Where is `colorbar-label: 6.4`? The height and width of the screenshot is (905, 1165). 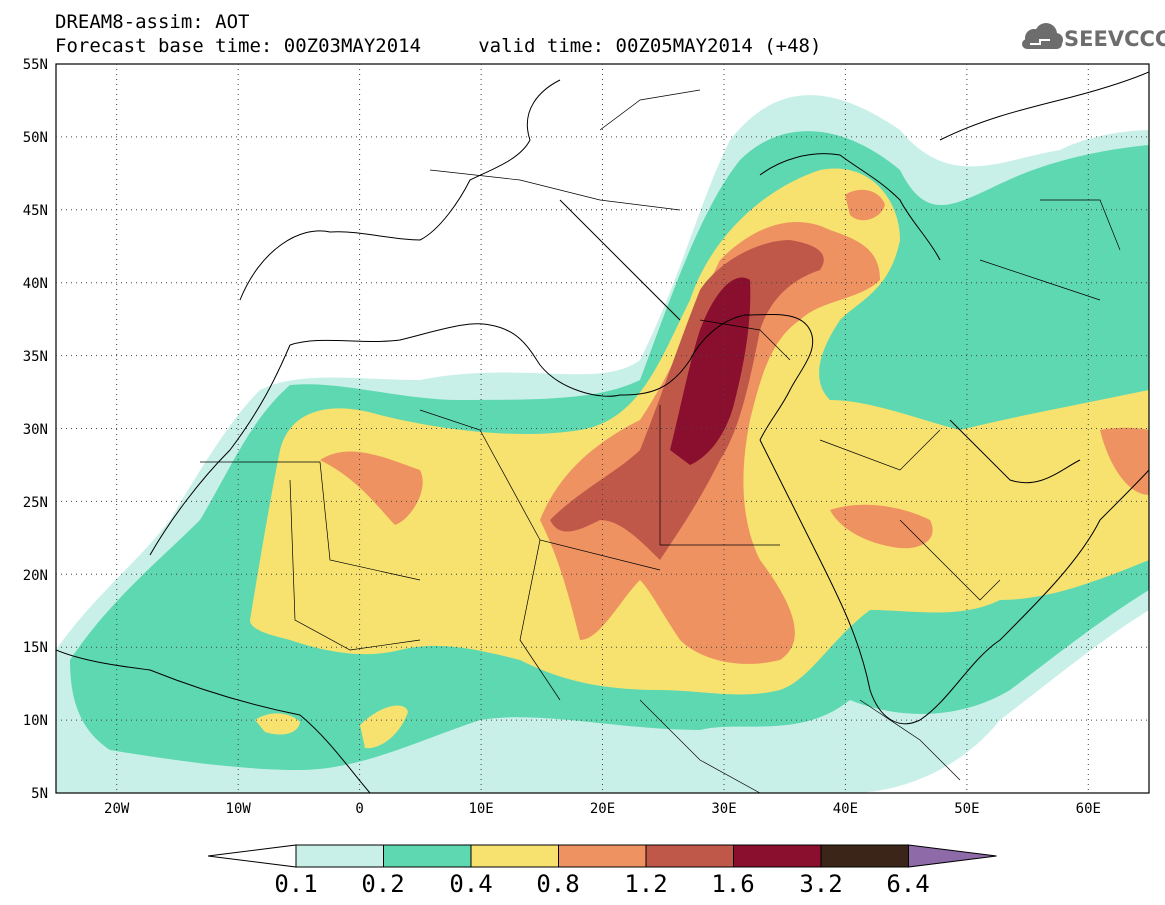
colorbar-label: 6.4 is located at coordinates (908, 884).